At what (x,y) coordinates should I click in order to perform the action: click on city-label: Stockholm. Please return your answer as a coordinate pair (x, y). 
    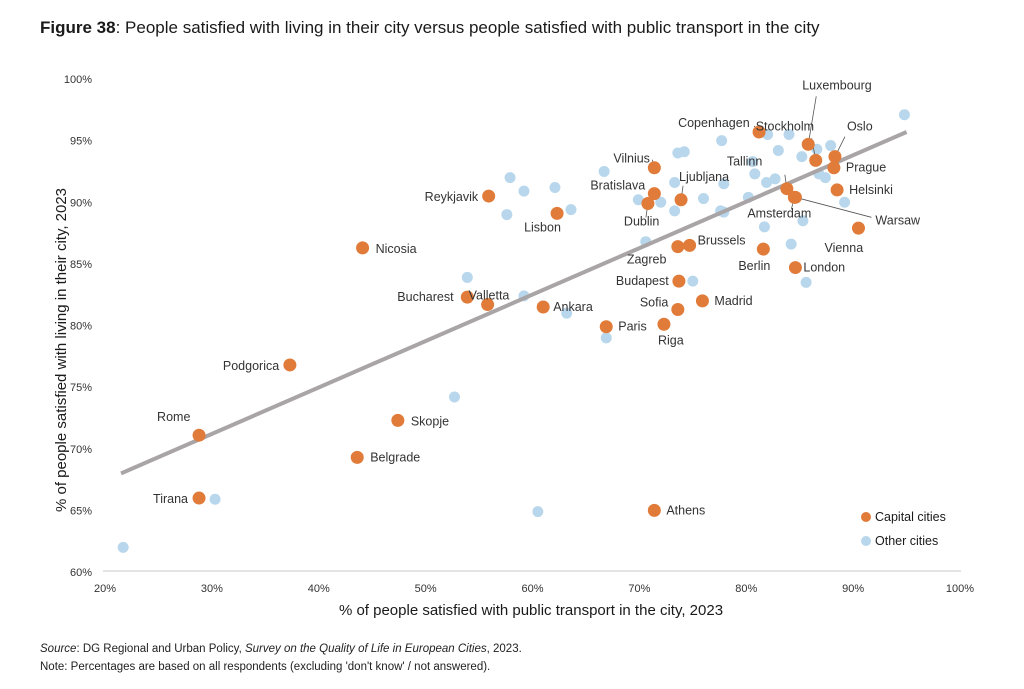
    Looking at the image, I should click on (785, 126).